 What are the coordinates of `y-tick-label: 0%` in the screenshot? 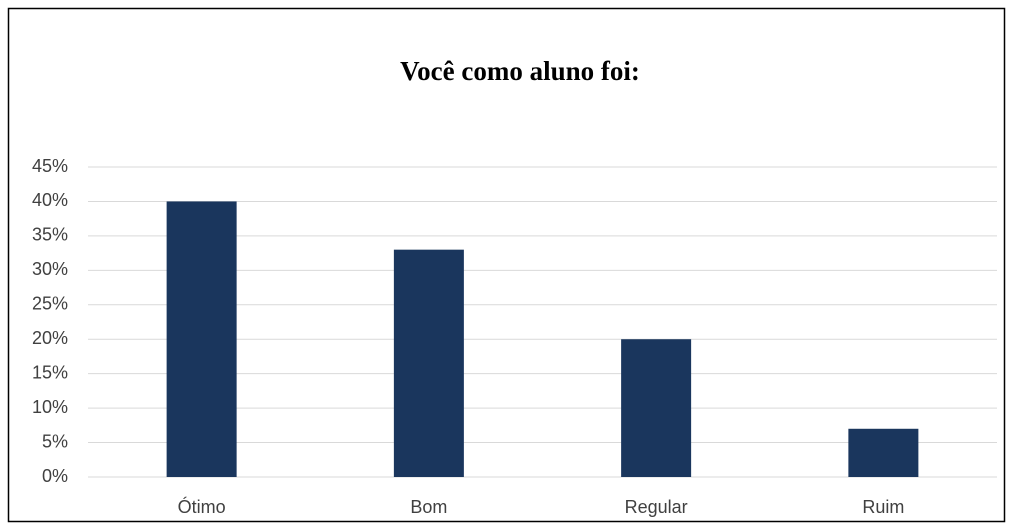 It's located at (55, 476).